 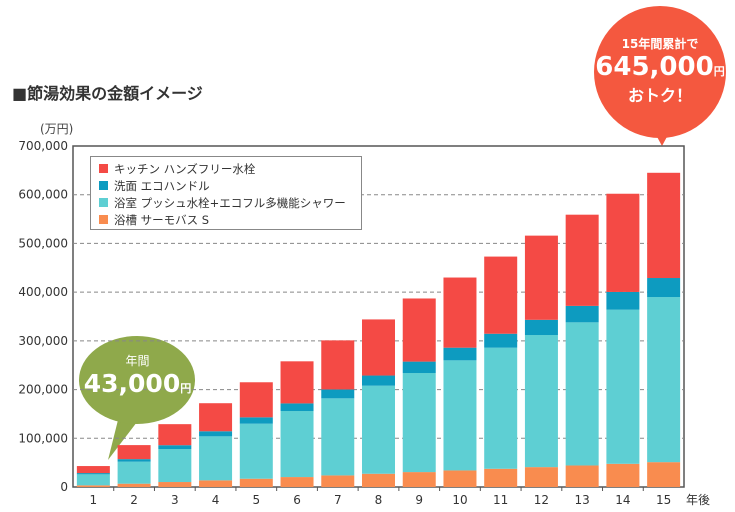 What do you see at coordinates (500, 500) in the screenshot?
I see `x-tick-label: 11` at bounding box center [500, 500].